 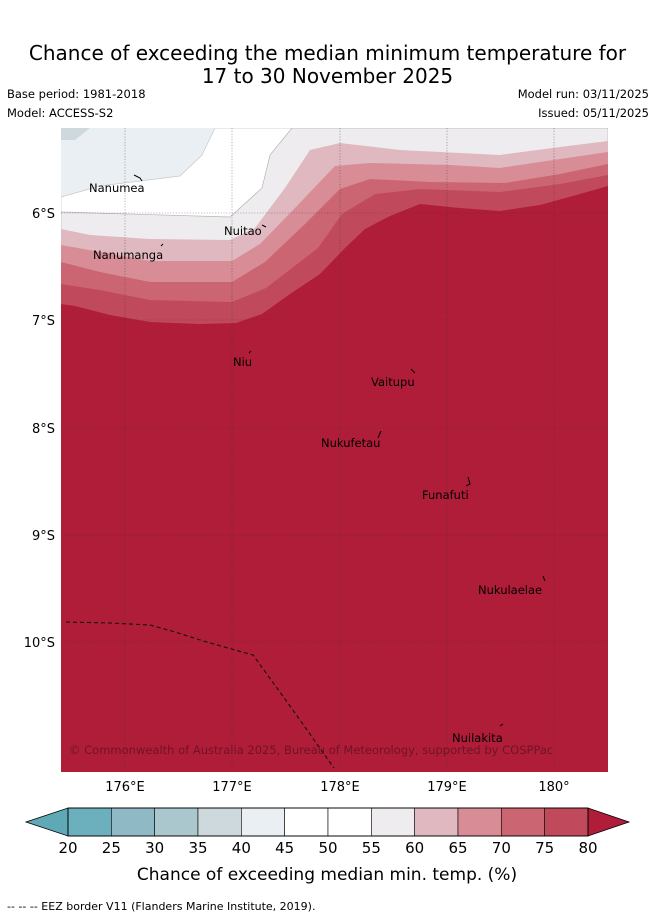 What do you see at coordinates (445, 495) in the screenshot?
I see `label-funafuti: Funafuti` at bounding box center [445, 495].